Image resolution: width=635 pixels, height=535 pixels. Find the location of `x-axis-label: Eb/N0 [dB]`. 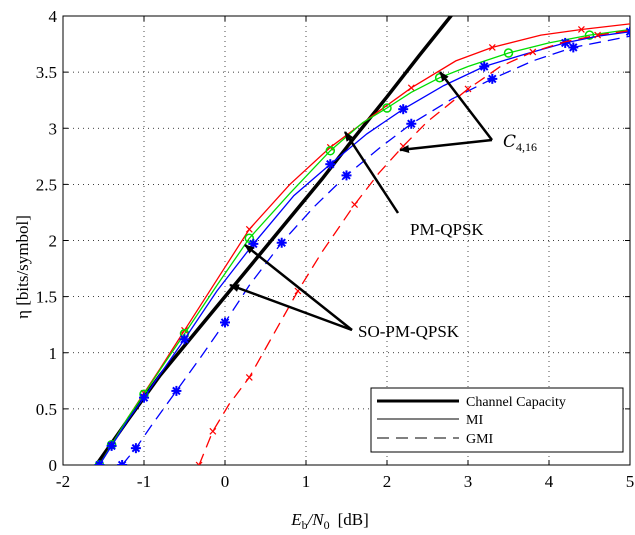

x-axis-label: Eb/N0 [dB] is located at coordinates (329, 521).